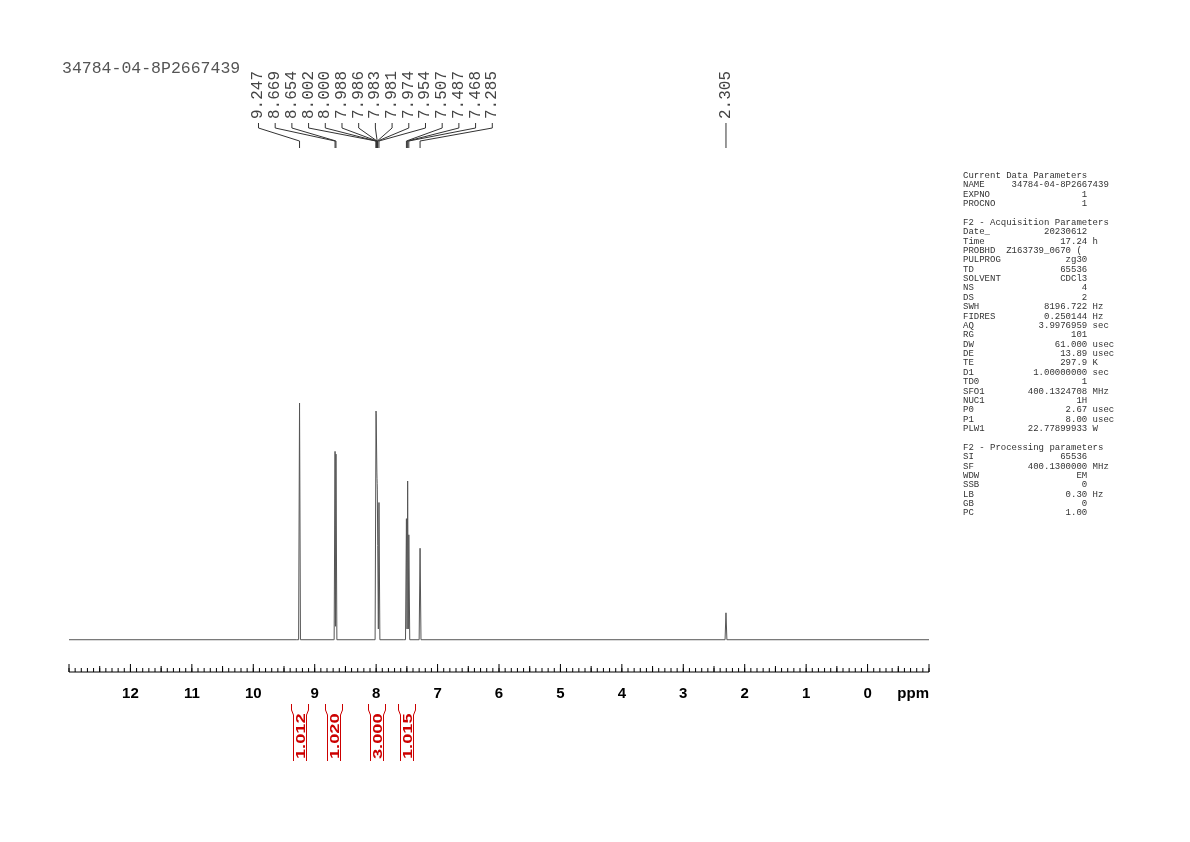 This screenshot has height=842, width=1190. Describe the element at coordinates (622, 692) in the screenshot. I see `x-tick-label: 4` at that location.